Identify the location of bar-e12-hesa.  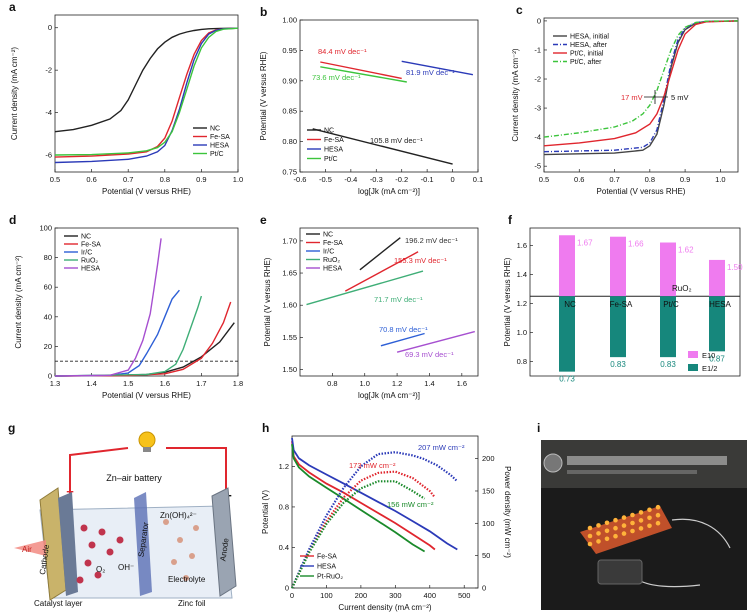
(717, 324).